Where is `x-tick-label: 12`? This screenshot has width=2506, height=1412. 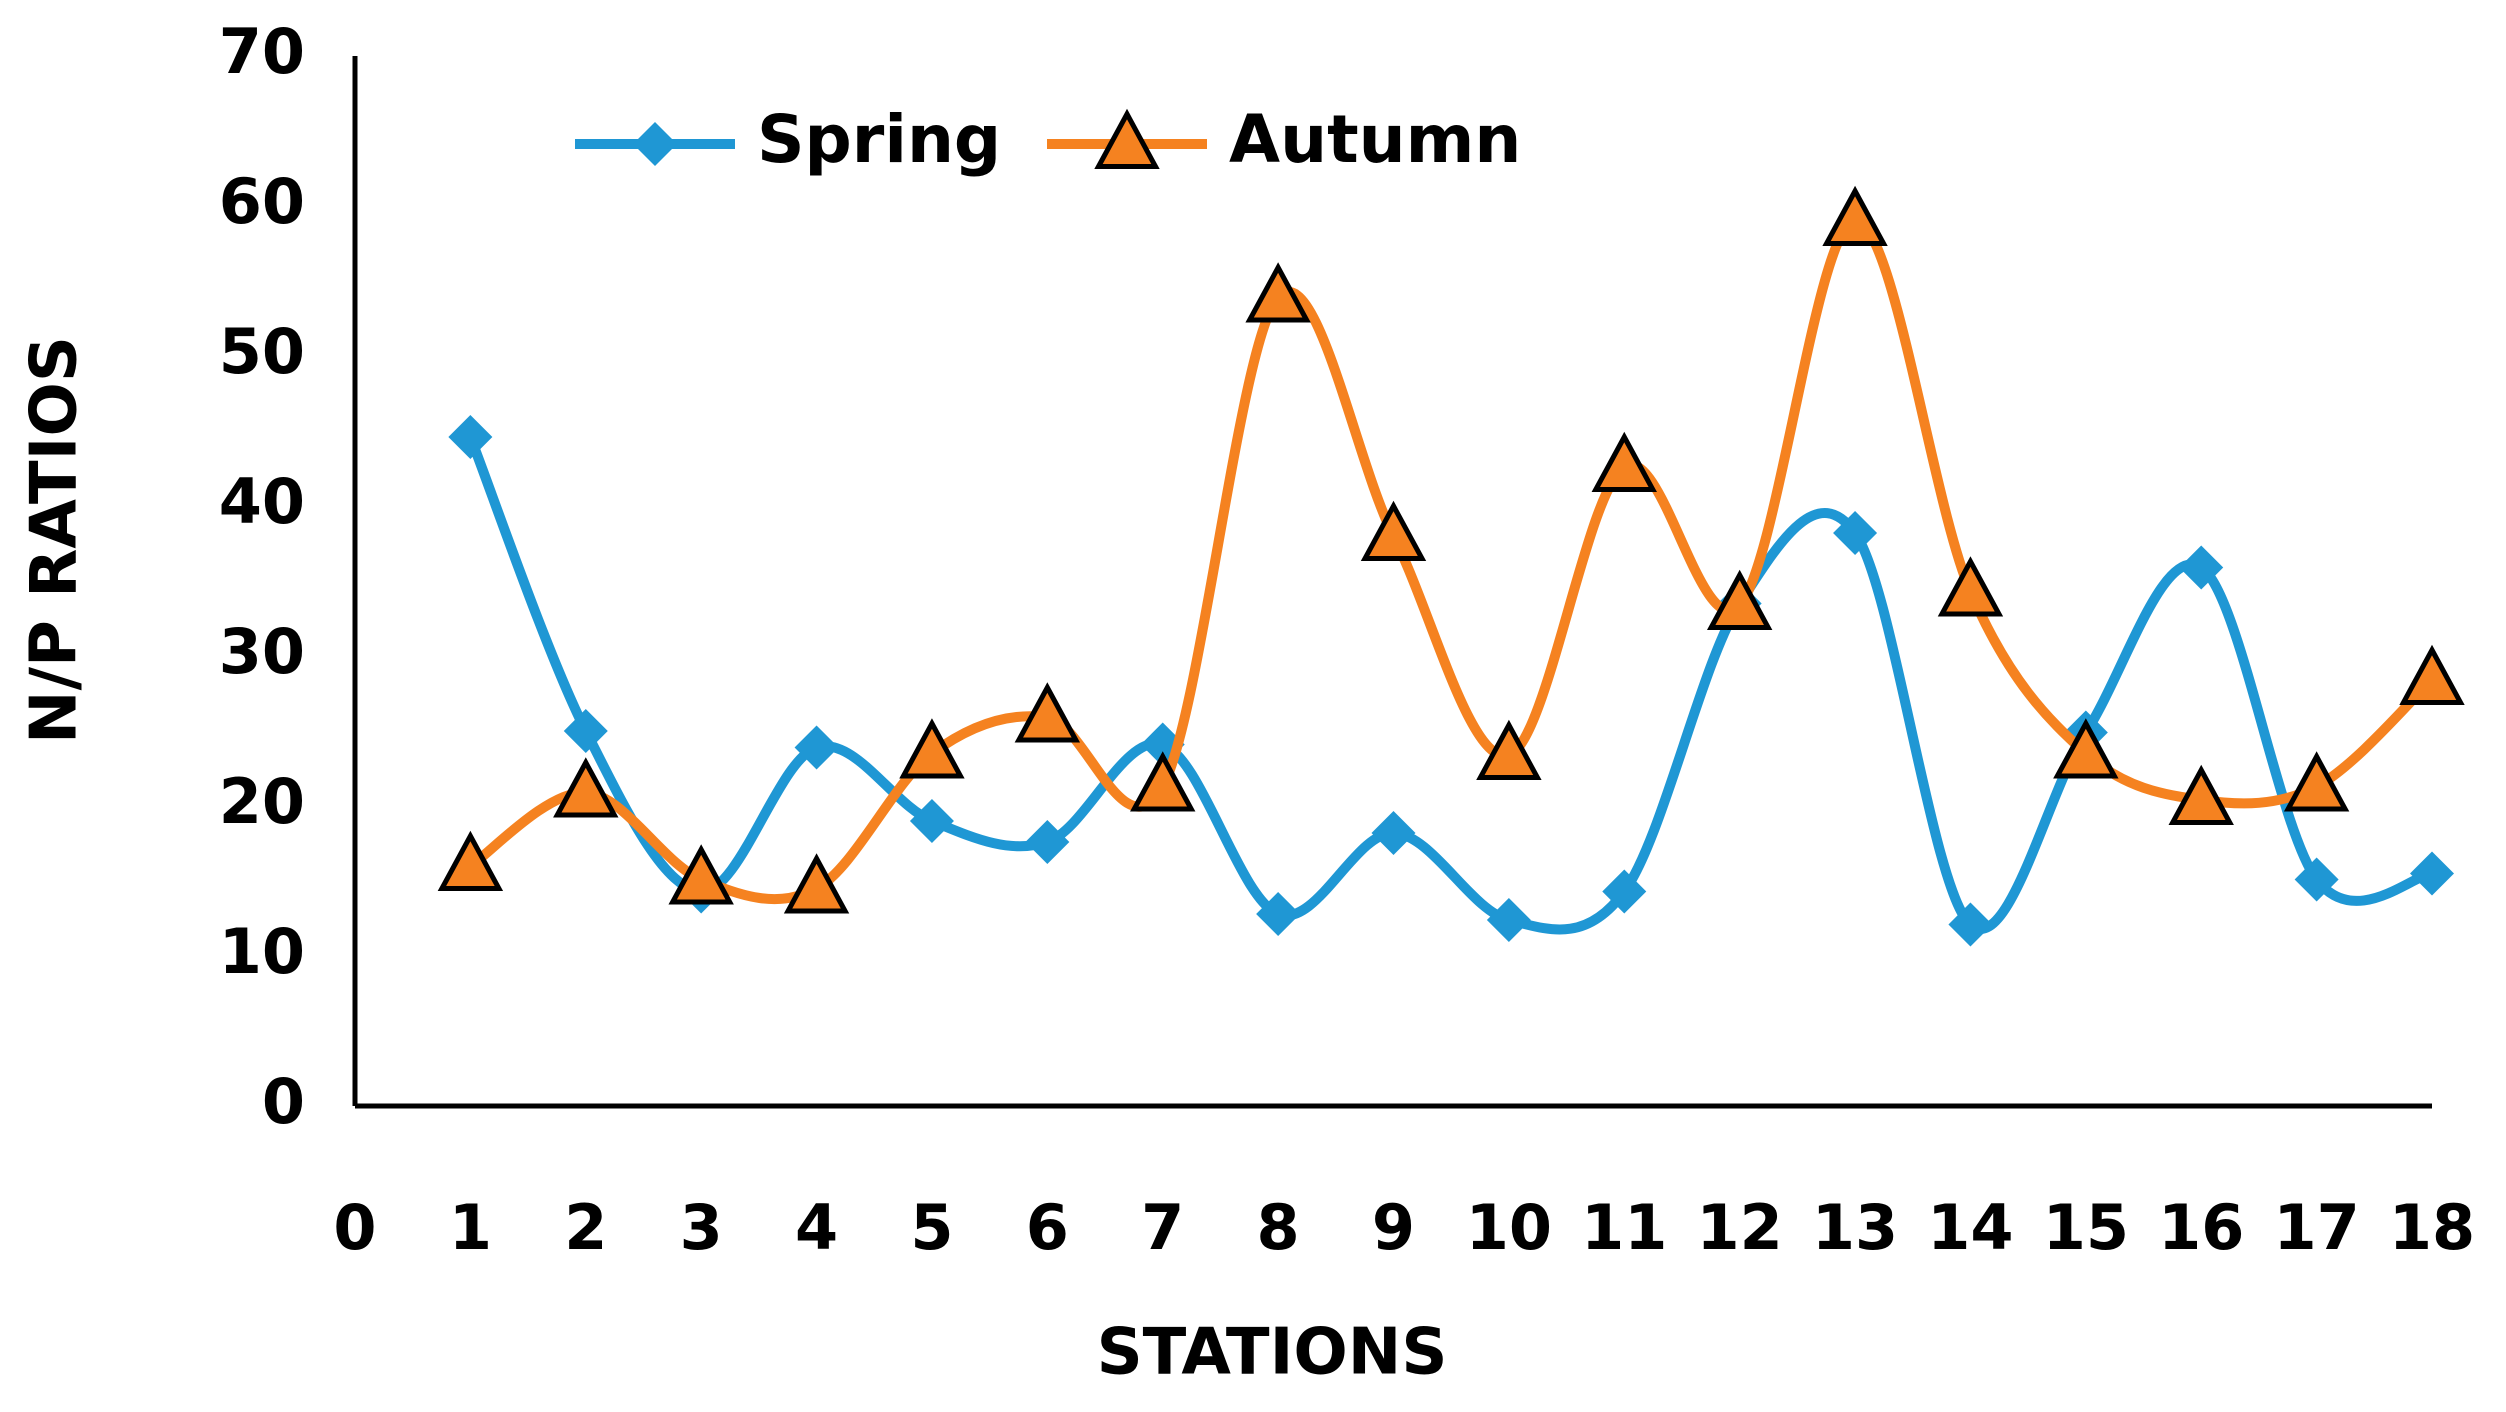
x-tick-label: 12 is located at coordinates (1740, 1227).